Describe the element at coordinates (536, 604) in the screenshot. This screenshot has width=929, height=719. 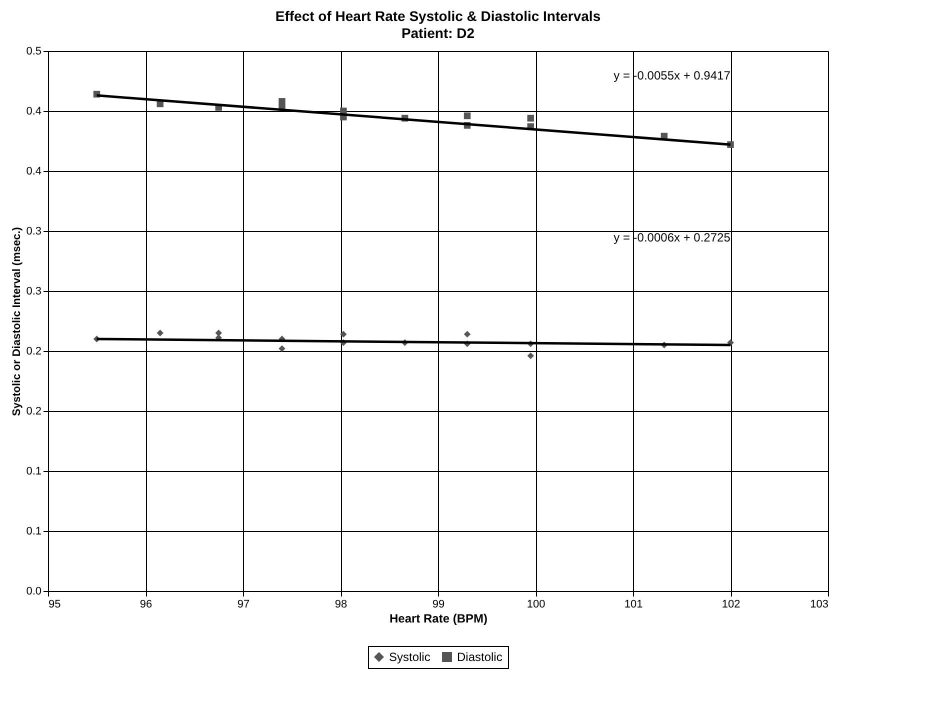
I see `x-tick-label: 100` at that location.